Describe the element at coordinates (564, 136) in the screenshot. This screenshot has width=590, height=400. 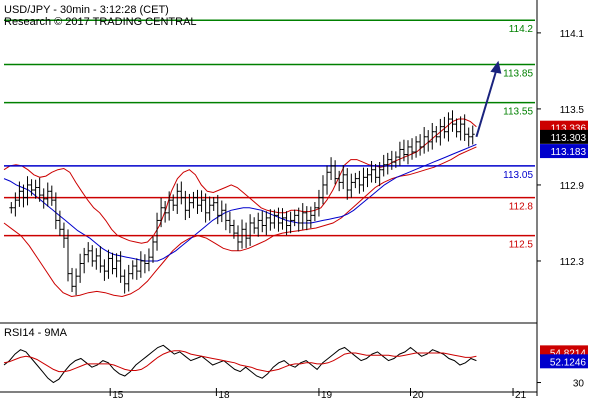
I see `price-badge-1-box` at that location.